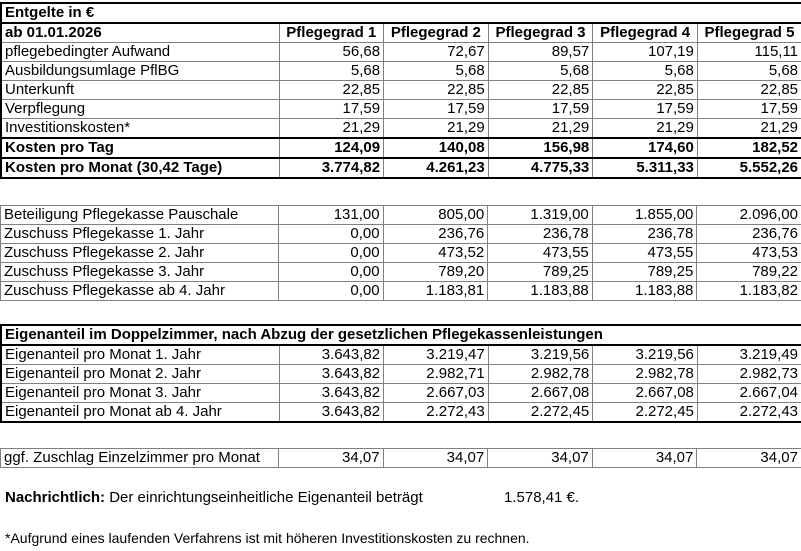 This screenshot has height=551, width=801. I want to click on grade-header: Pflegegrad 3, so click(540, 32).